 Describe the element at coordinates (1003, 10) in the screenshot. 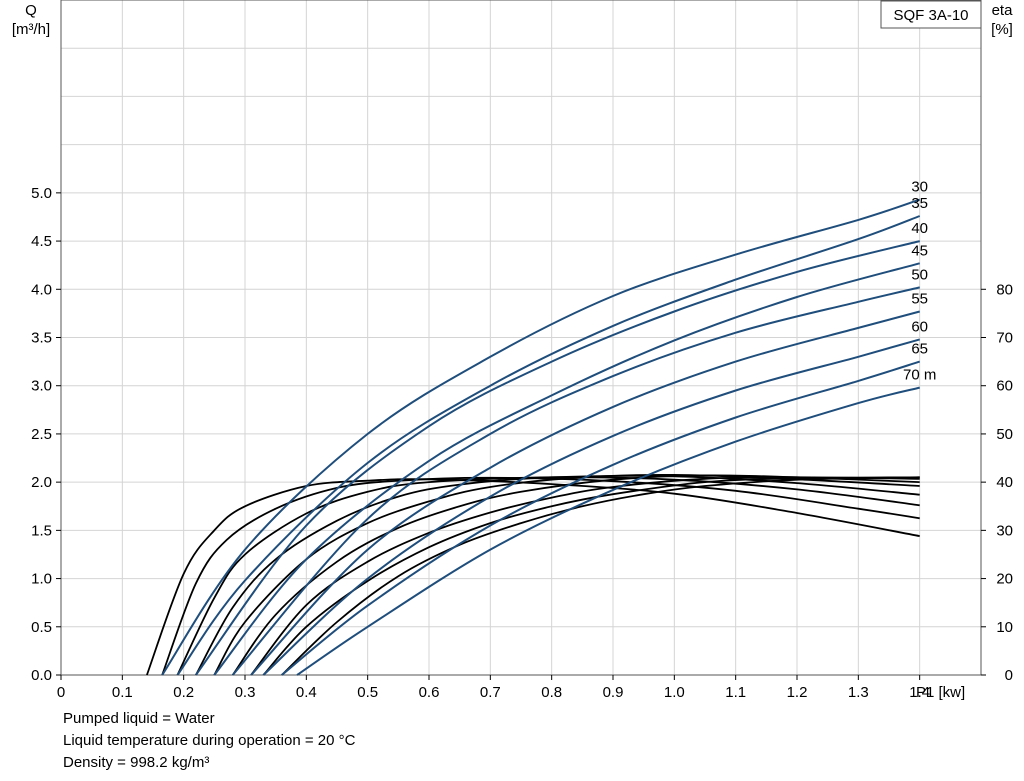

I see `y-right-axis-name: eta` at that location.